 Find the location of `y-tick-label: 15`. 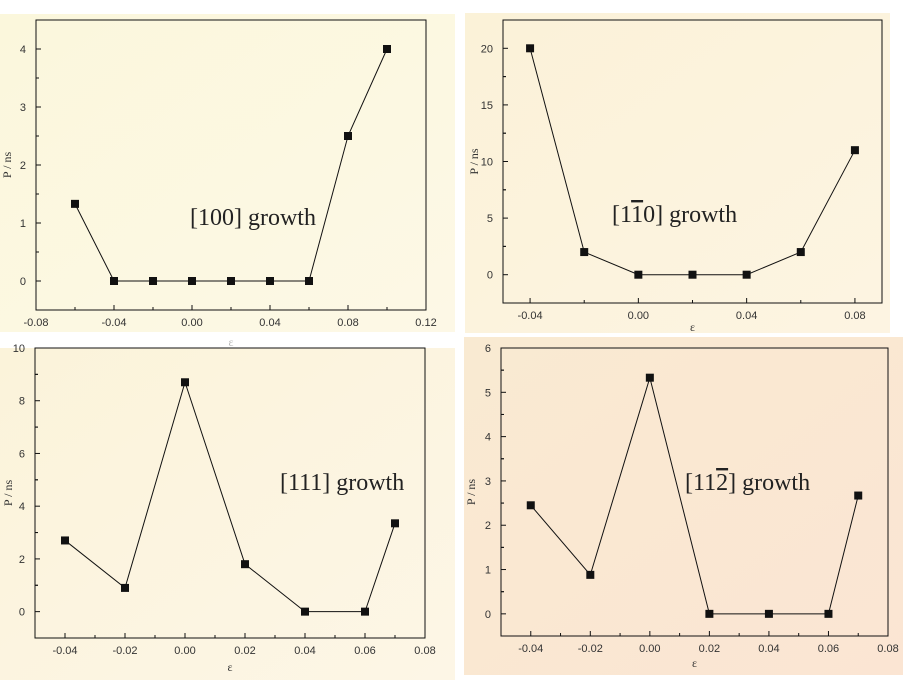

y-tick-label: 15 is located at coordinates (487, 106).